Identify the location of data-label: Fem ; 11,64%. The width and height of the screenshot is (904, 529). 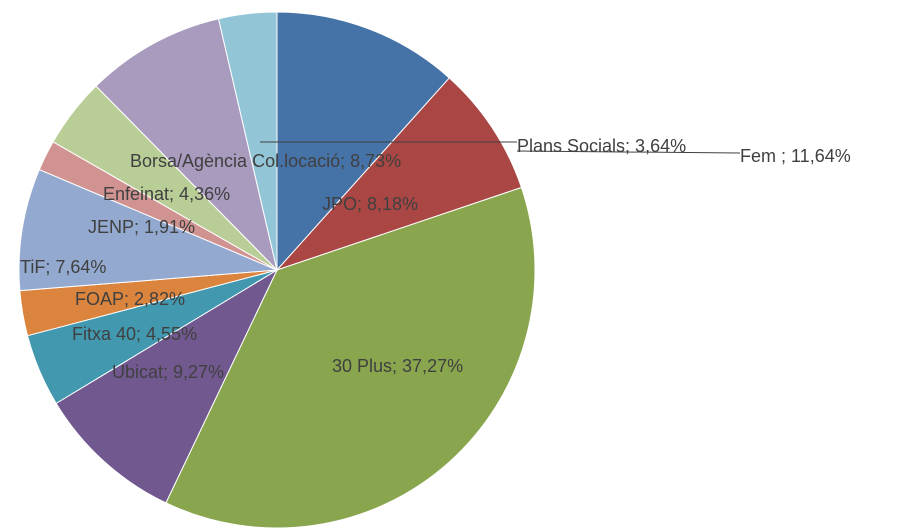
(795, 156).